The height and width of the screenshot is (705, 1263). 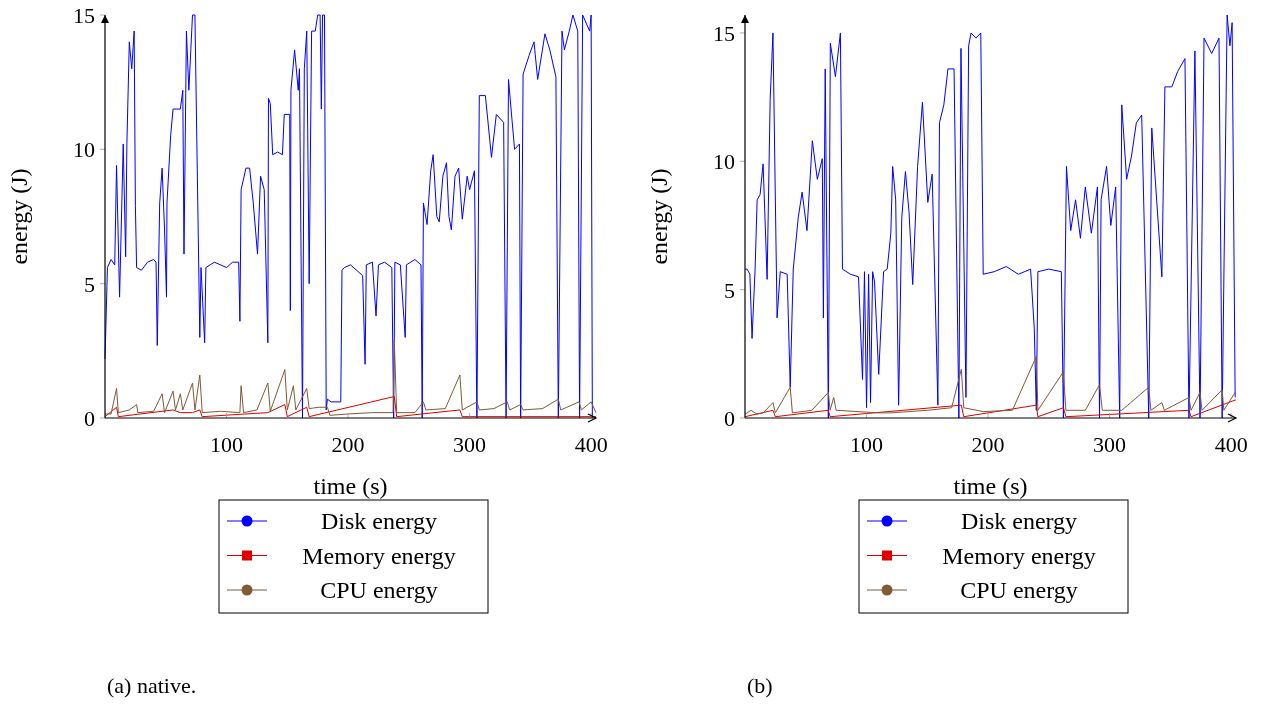 What do you see at coordinates (760, 685) in the screenshot?
I see `text: (b)` at bounding box center [760, 685].